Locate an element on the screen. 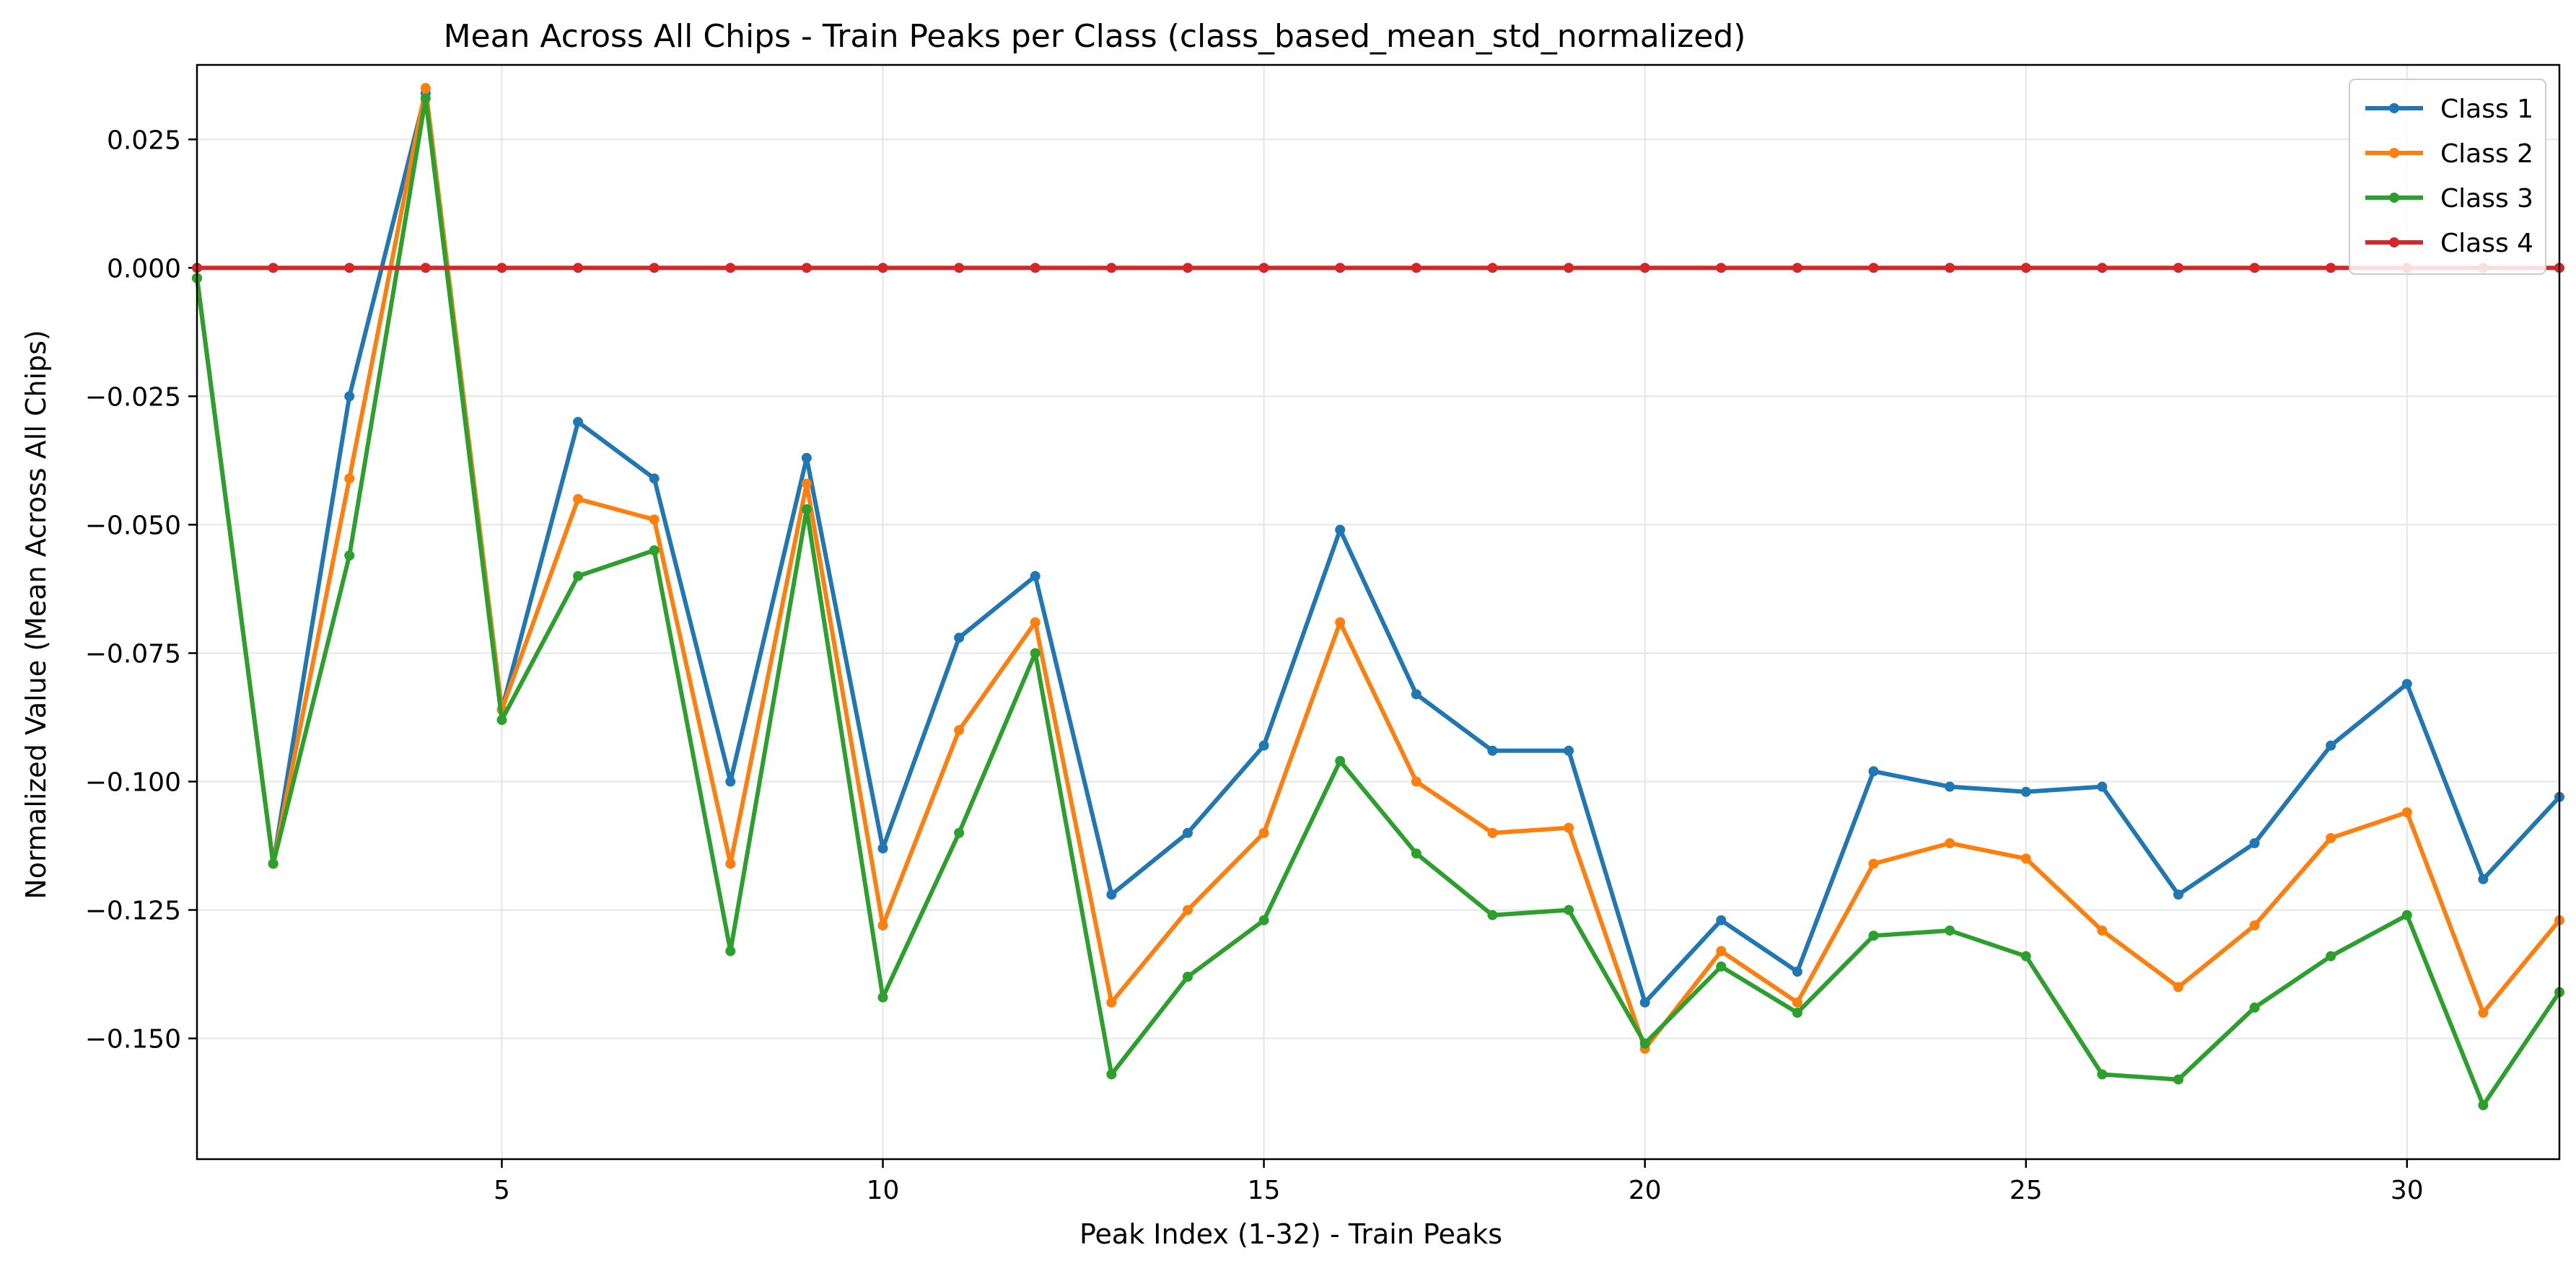 The image size is (2576, 1276). legend-item: Class 4 is located at coordinates (2449, 244).